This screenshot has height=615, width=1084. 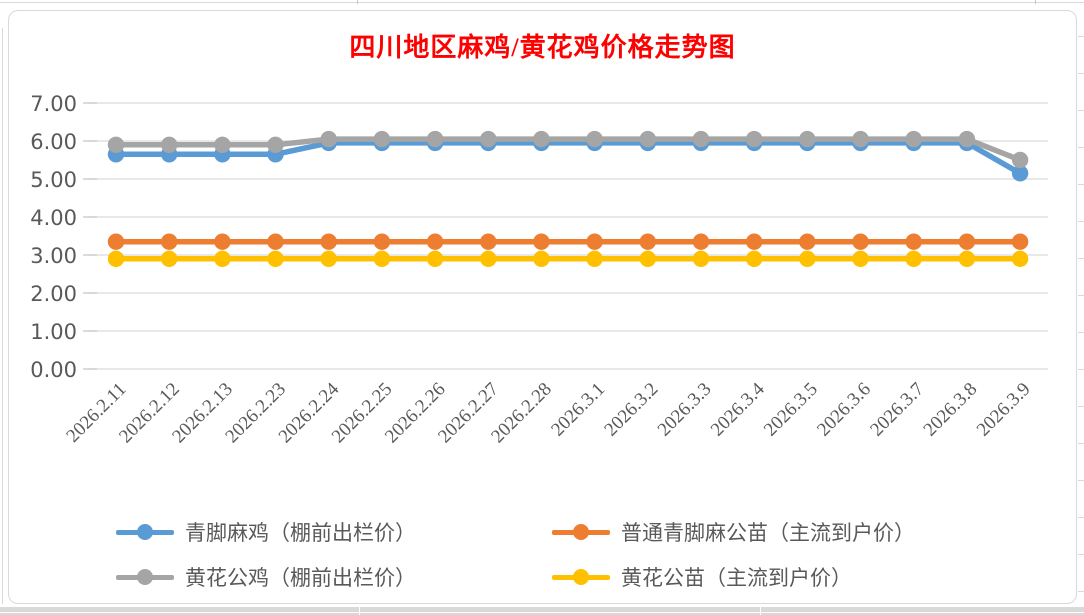 I want to click on svg-text: 2026.3.1, so click(x=578, y=410).